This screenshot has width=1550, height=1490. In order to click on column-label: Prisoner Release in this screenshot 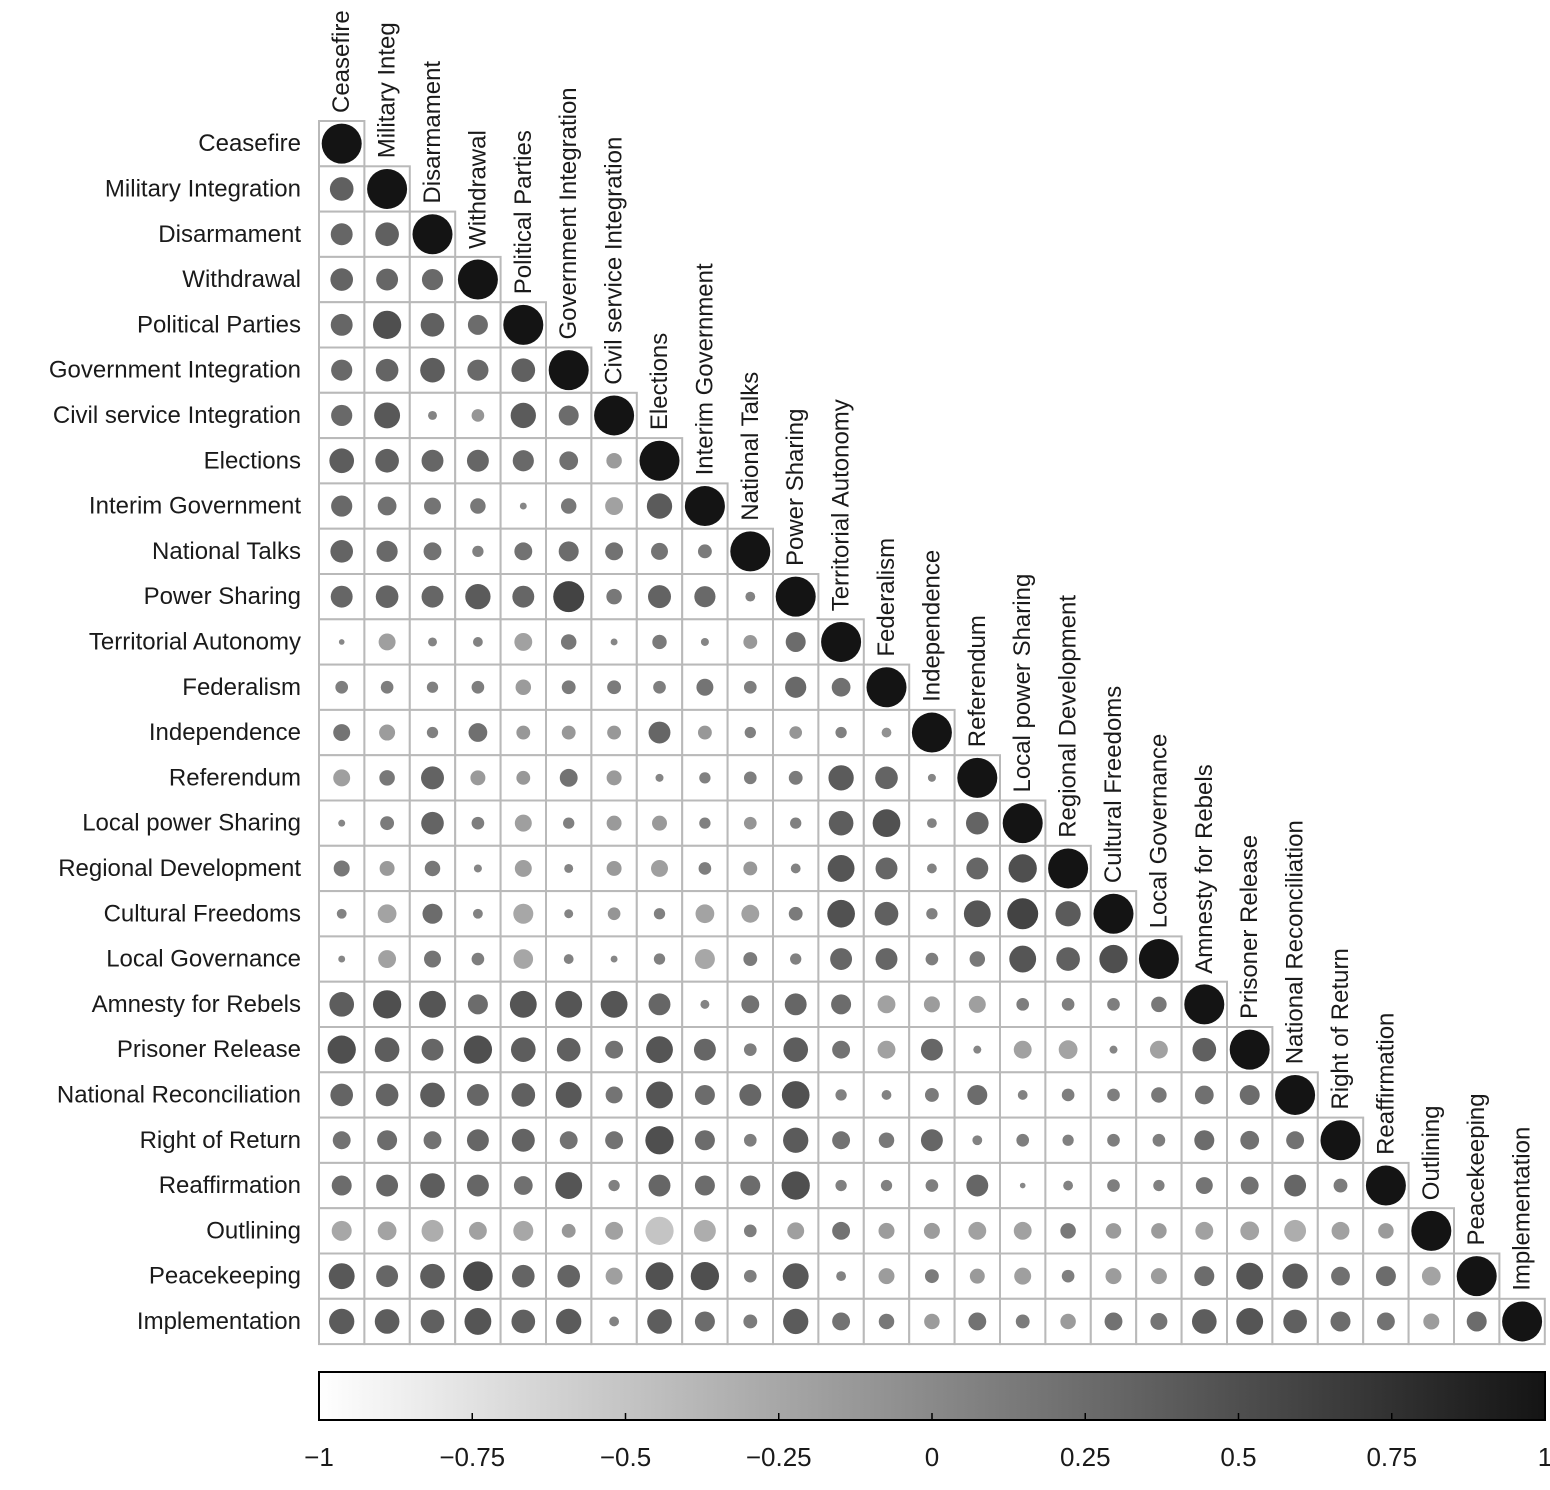, I will do `click(1249, 927)`.